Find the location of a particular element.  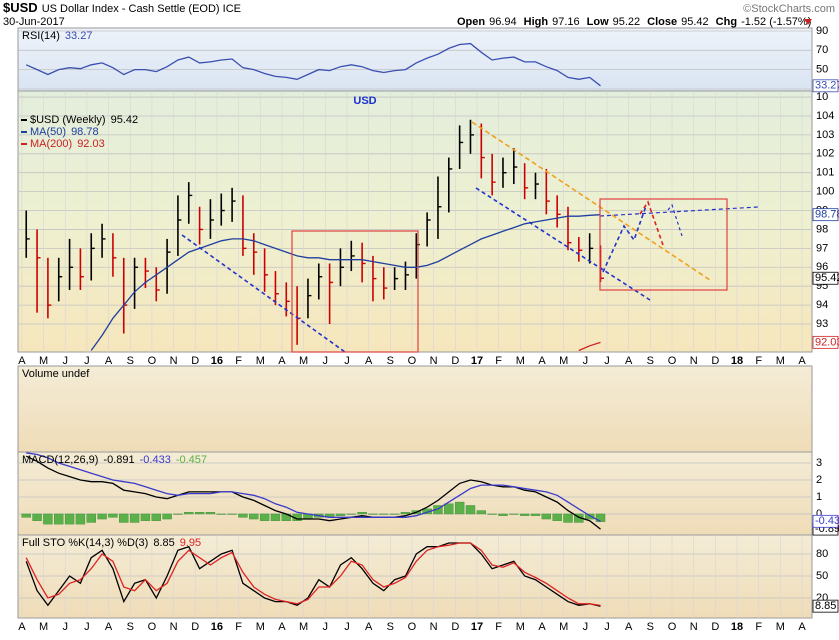

legend-value: 33.27 is located at coordinates (79, 36).